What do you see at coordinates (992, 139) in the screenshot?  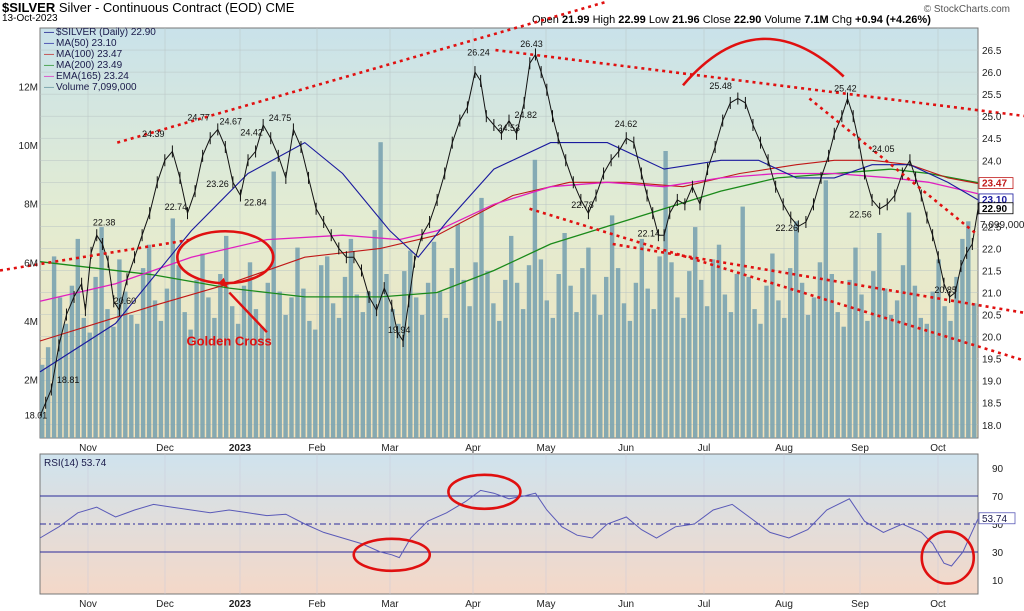 I see `price-tick-label: 24.5` at bounding box center [992, 139].